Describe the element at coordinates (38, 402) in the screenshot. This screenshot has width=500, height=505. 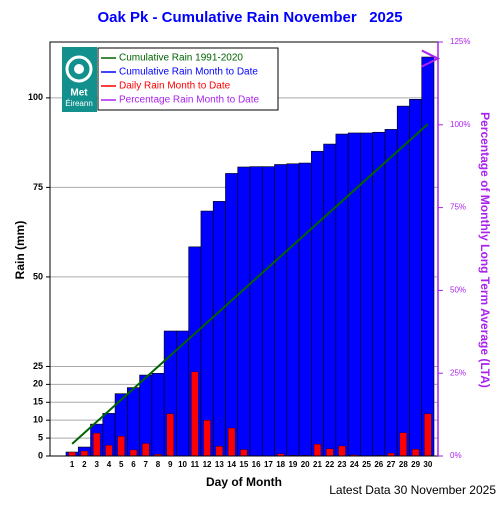
I see `y-tick-label: 15` at that location.